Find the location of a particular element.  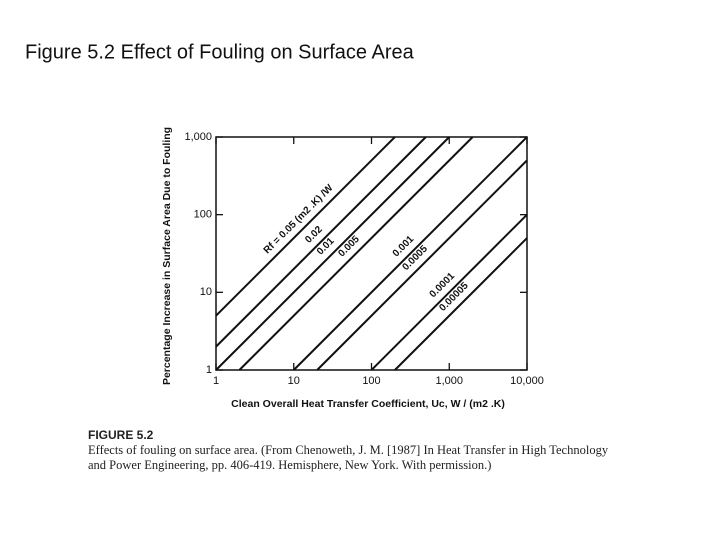

y-tick-label: 10 is located at coordinates (206, 292).